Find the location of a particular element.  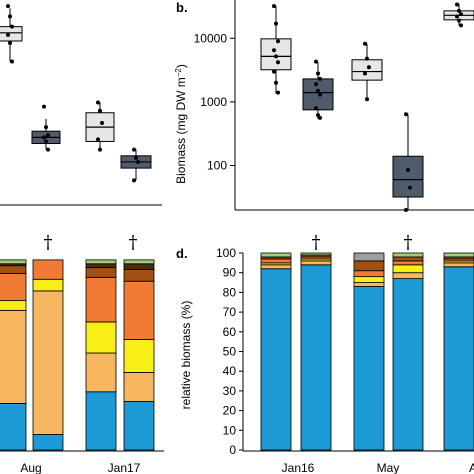

panel-c-x-tick-label: Aug is located at coordinates (30, 467).